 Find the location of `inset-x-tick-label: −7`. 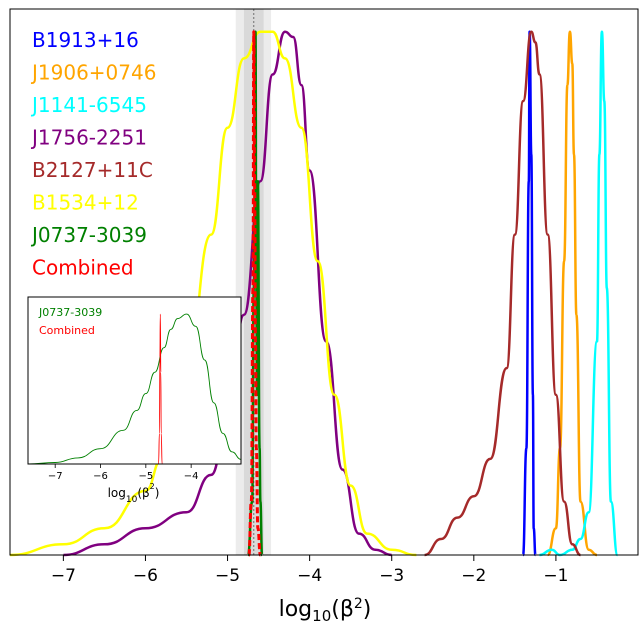

inset-x-tick-label: −7 is located at coordinates (55, 476).